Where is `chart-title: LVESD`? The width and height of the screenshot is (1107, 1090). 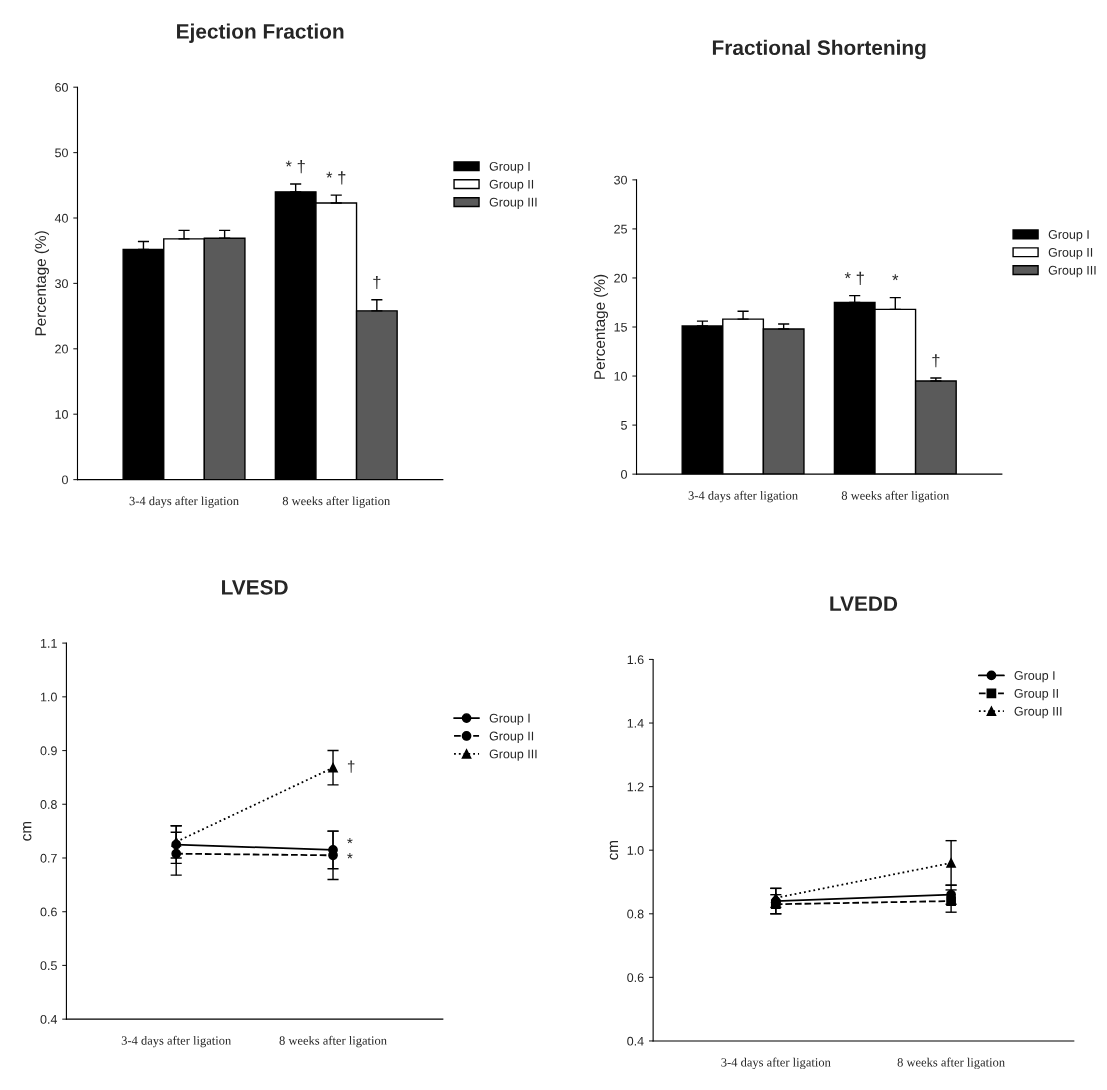
chart-title: LVESD is located at coordinates (255, 587).